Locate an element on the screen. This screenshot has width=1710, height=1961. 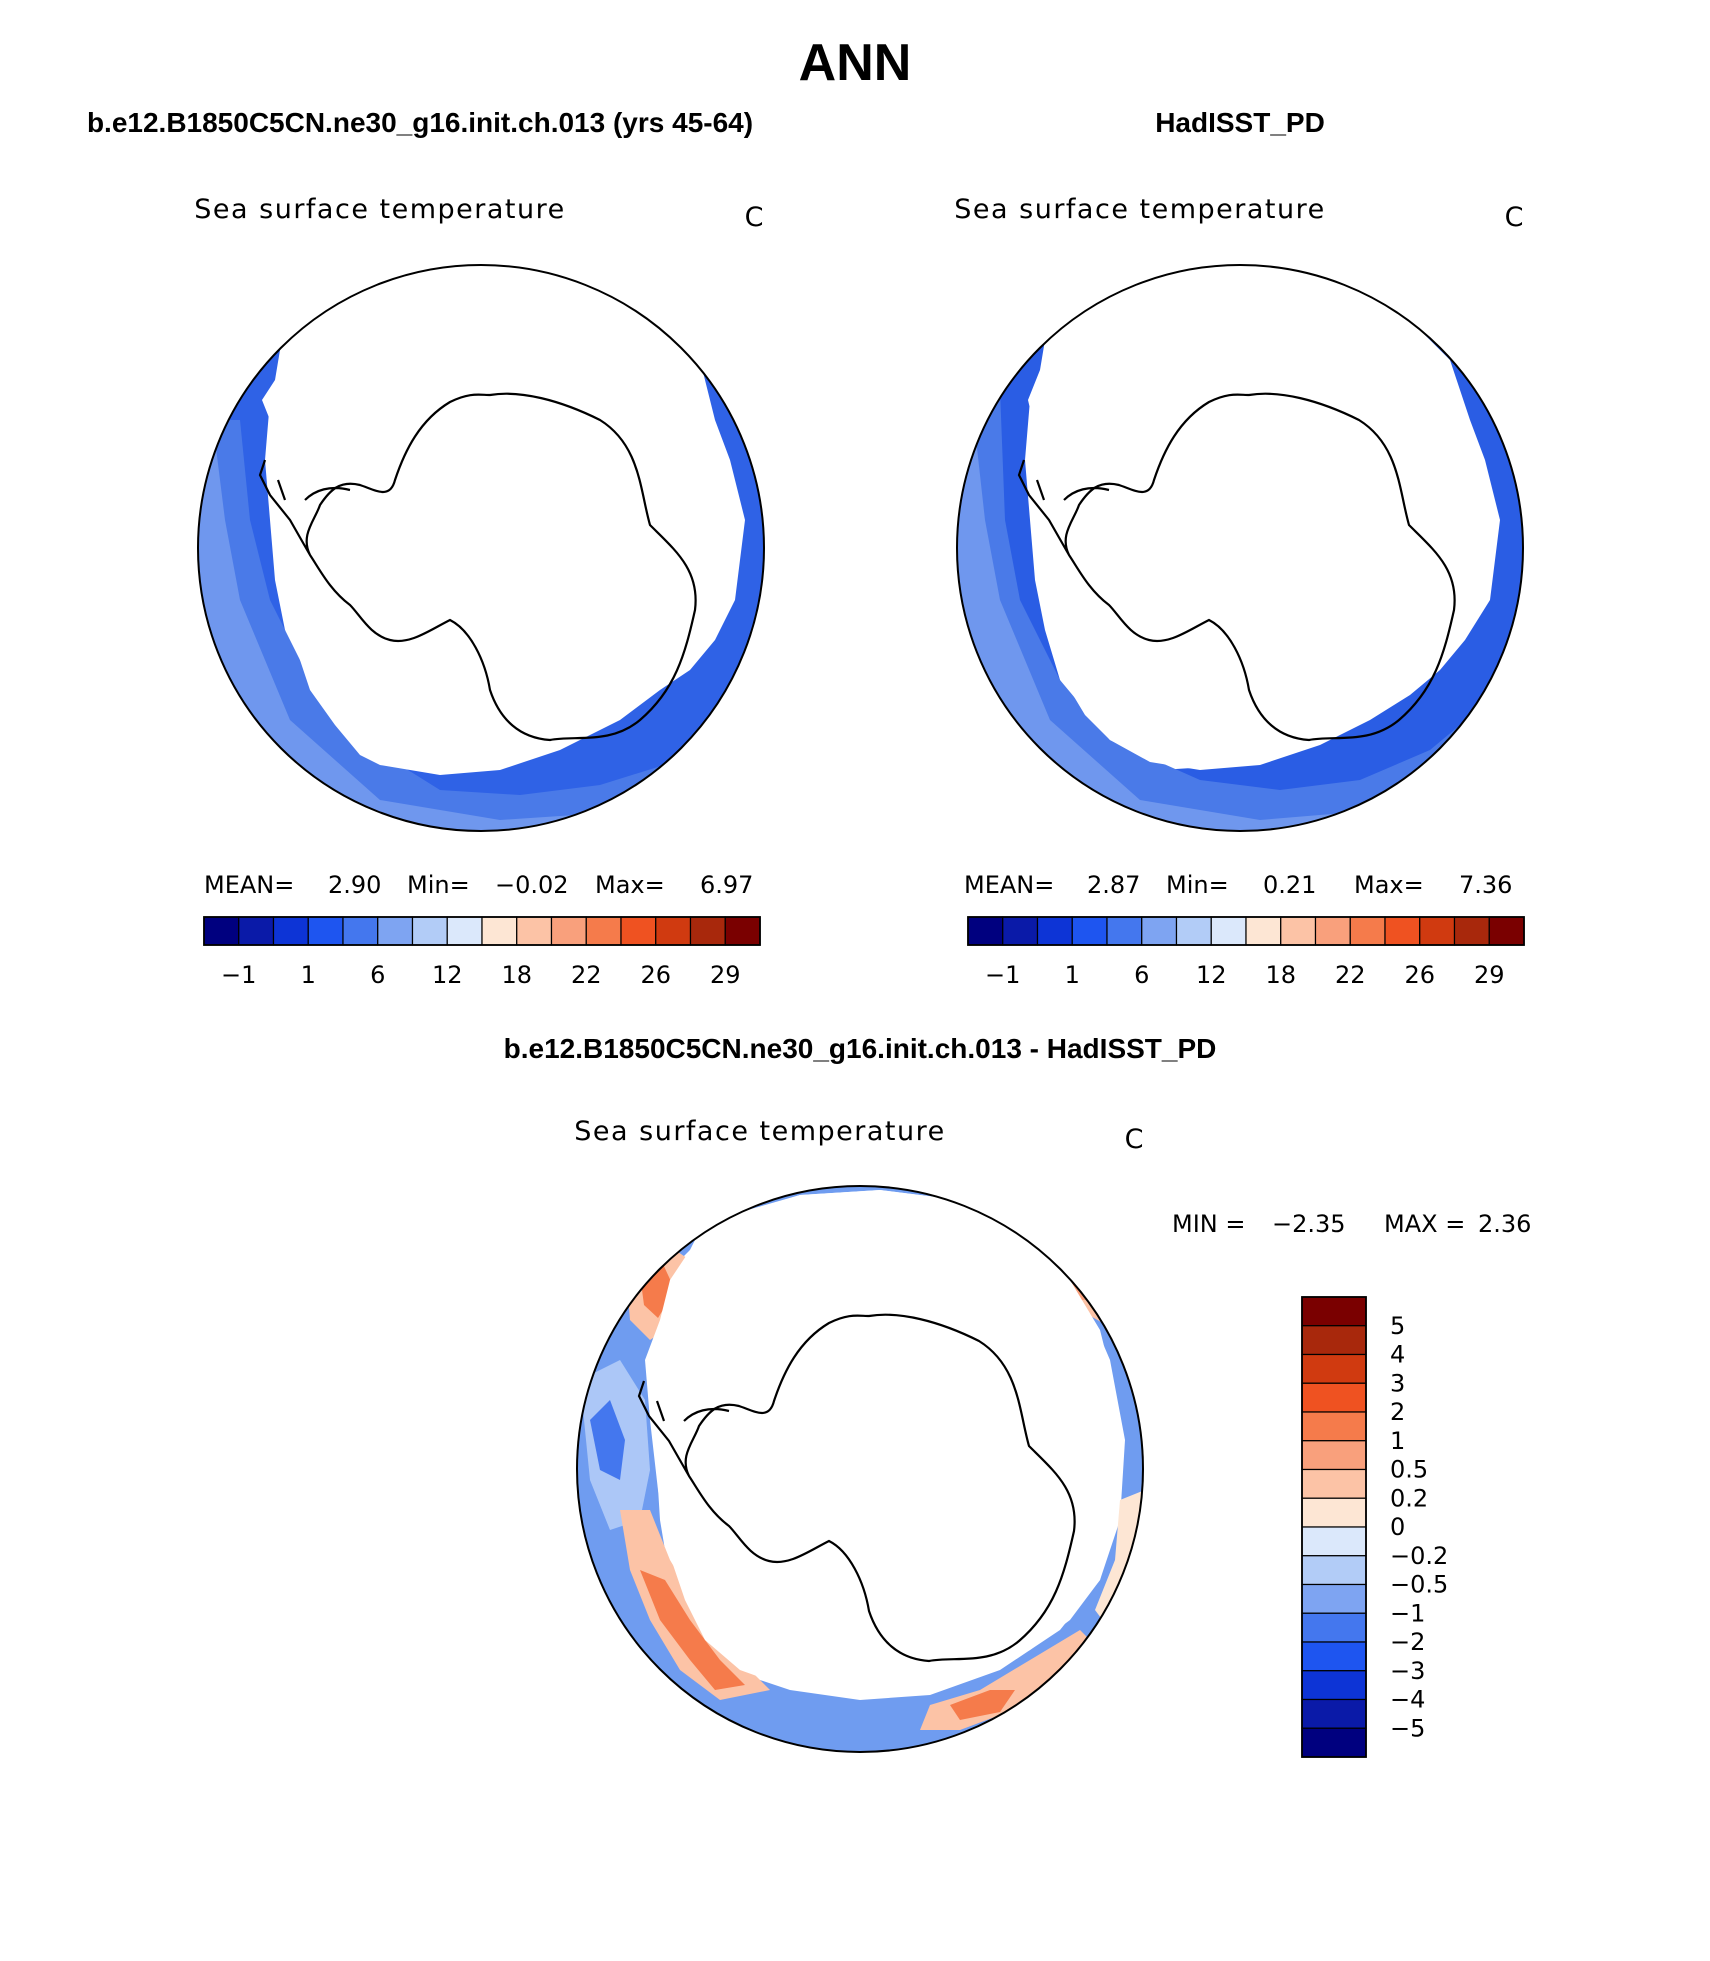
panel-model-stats: MEAN= 2.90 Min= −0.02 Max= 6.97 is located at coordinates (478, 885).